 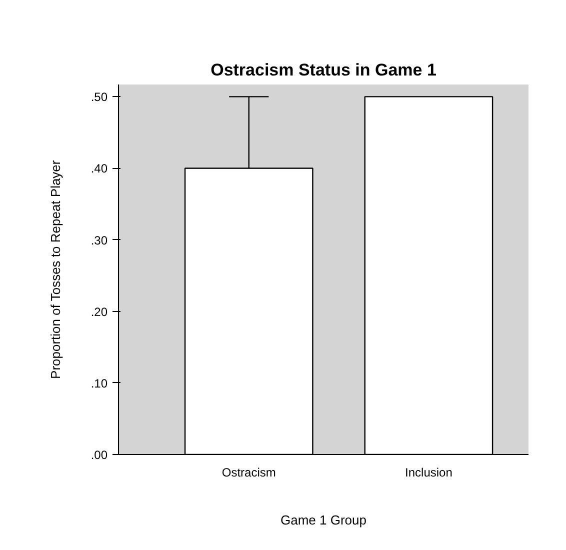 What do you see at coordinates (323, 70) in the screenshot?
I see `chart-title: Ostracism Status in Game 1` at bounding box center [323, 70].